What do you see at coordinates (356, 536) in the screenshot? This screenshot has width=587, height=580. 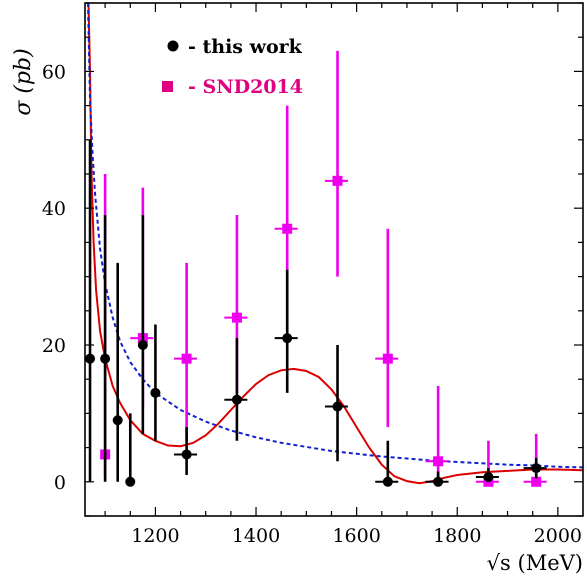 I see `x-tick-label: 1600` at bounding box center [356, 536].